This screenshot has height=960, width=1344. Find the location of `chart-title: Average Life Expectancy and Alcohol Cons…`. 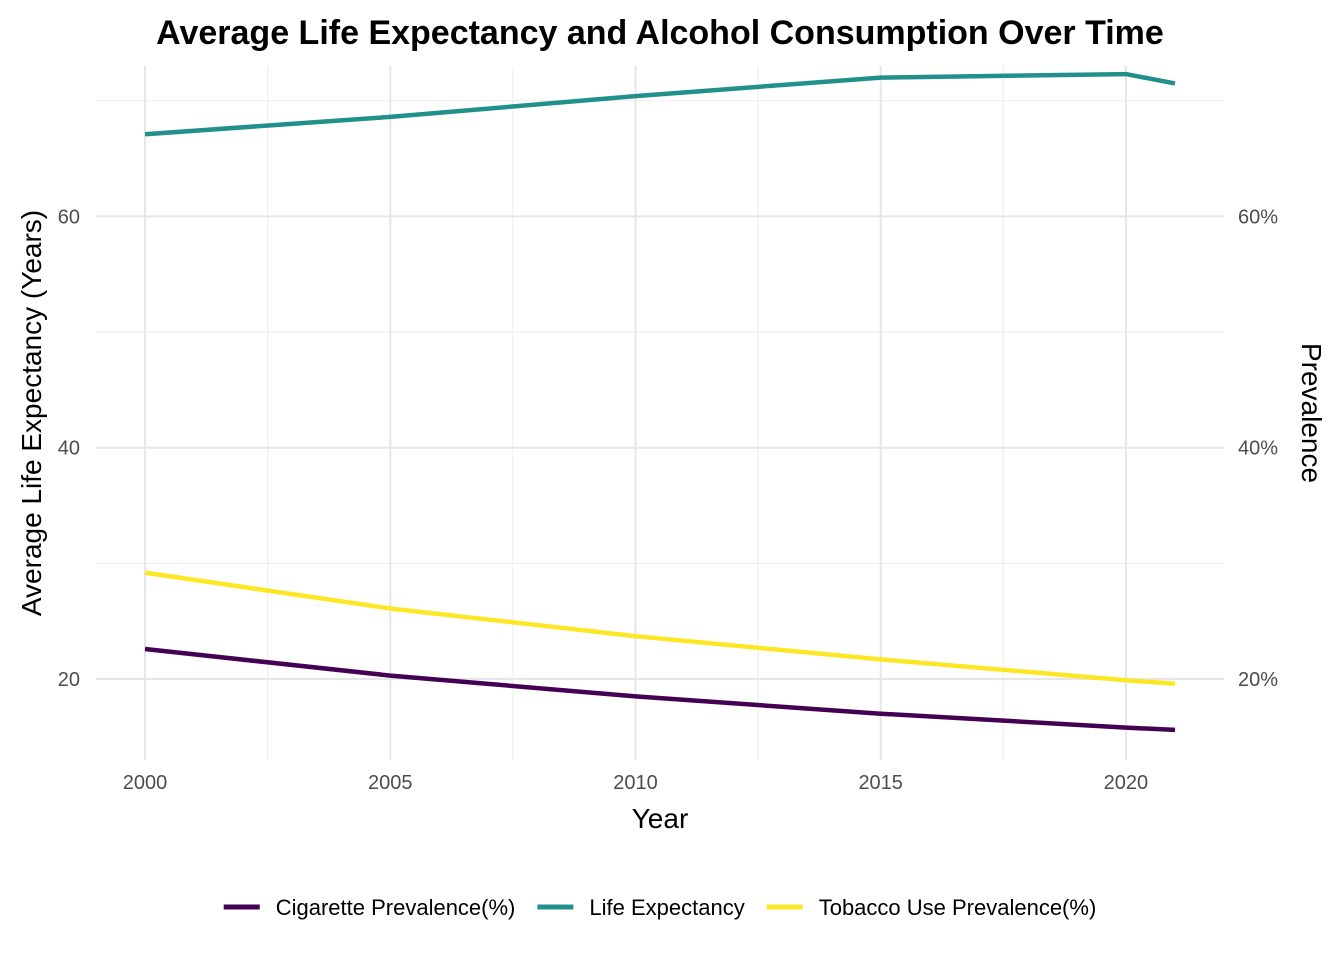

chart-title: Average Life Expectancy and Alcohol Cons… is located at coordinates (660, 33).